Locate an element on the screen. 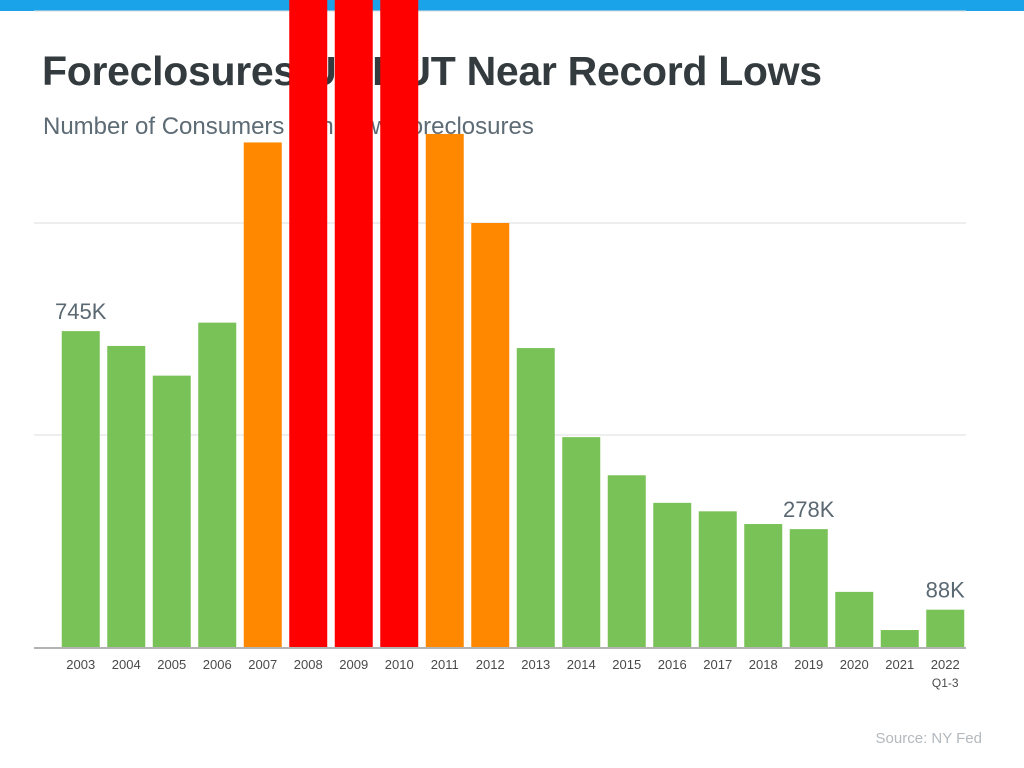 The width and height of the screenshot is (1024, 768). x-tick-label: 2011 is located at coordinates (445, 664).